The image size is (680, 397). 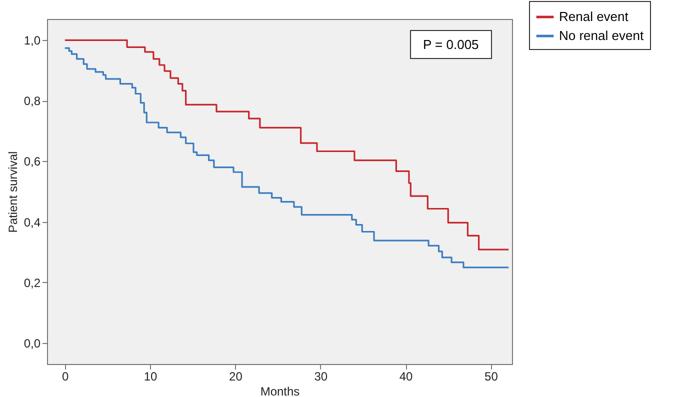 I want to click on y-tick-label: 0,0, so click(x=32, y=343).